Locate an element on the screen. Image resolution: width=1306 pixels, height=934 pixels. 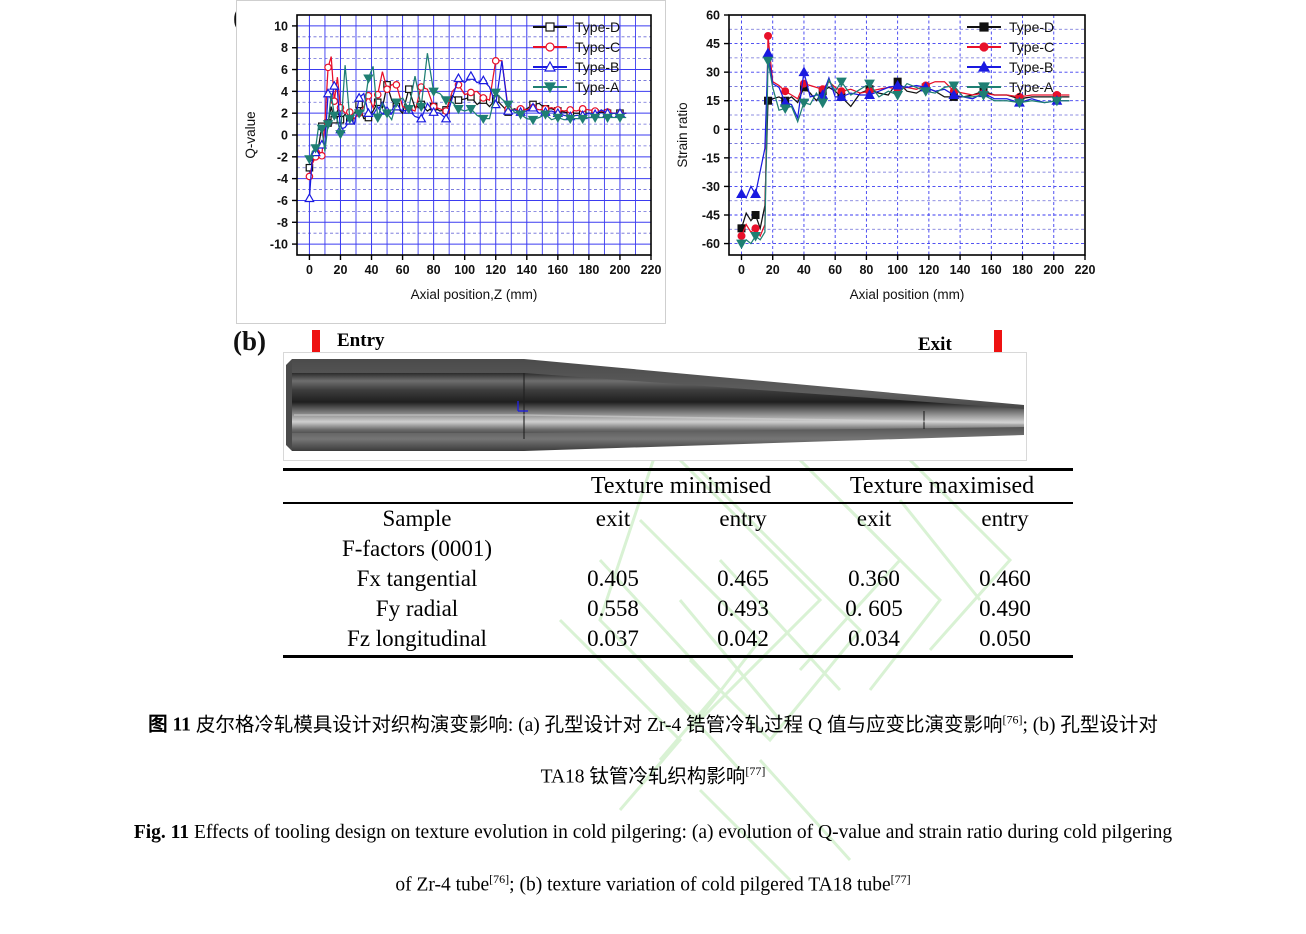
col-header-min-exit: exit is located at coordinates (613, 519).